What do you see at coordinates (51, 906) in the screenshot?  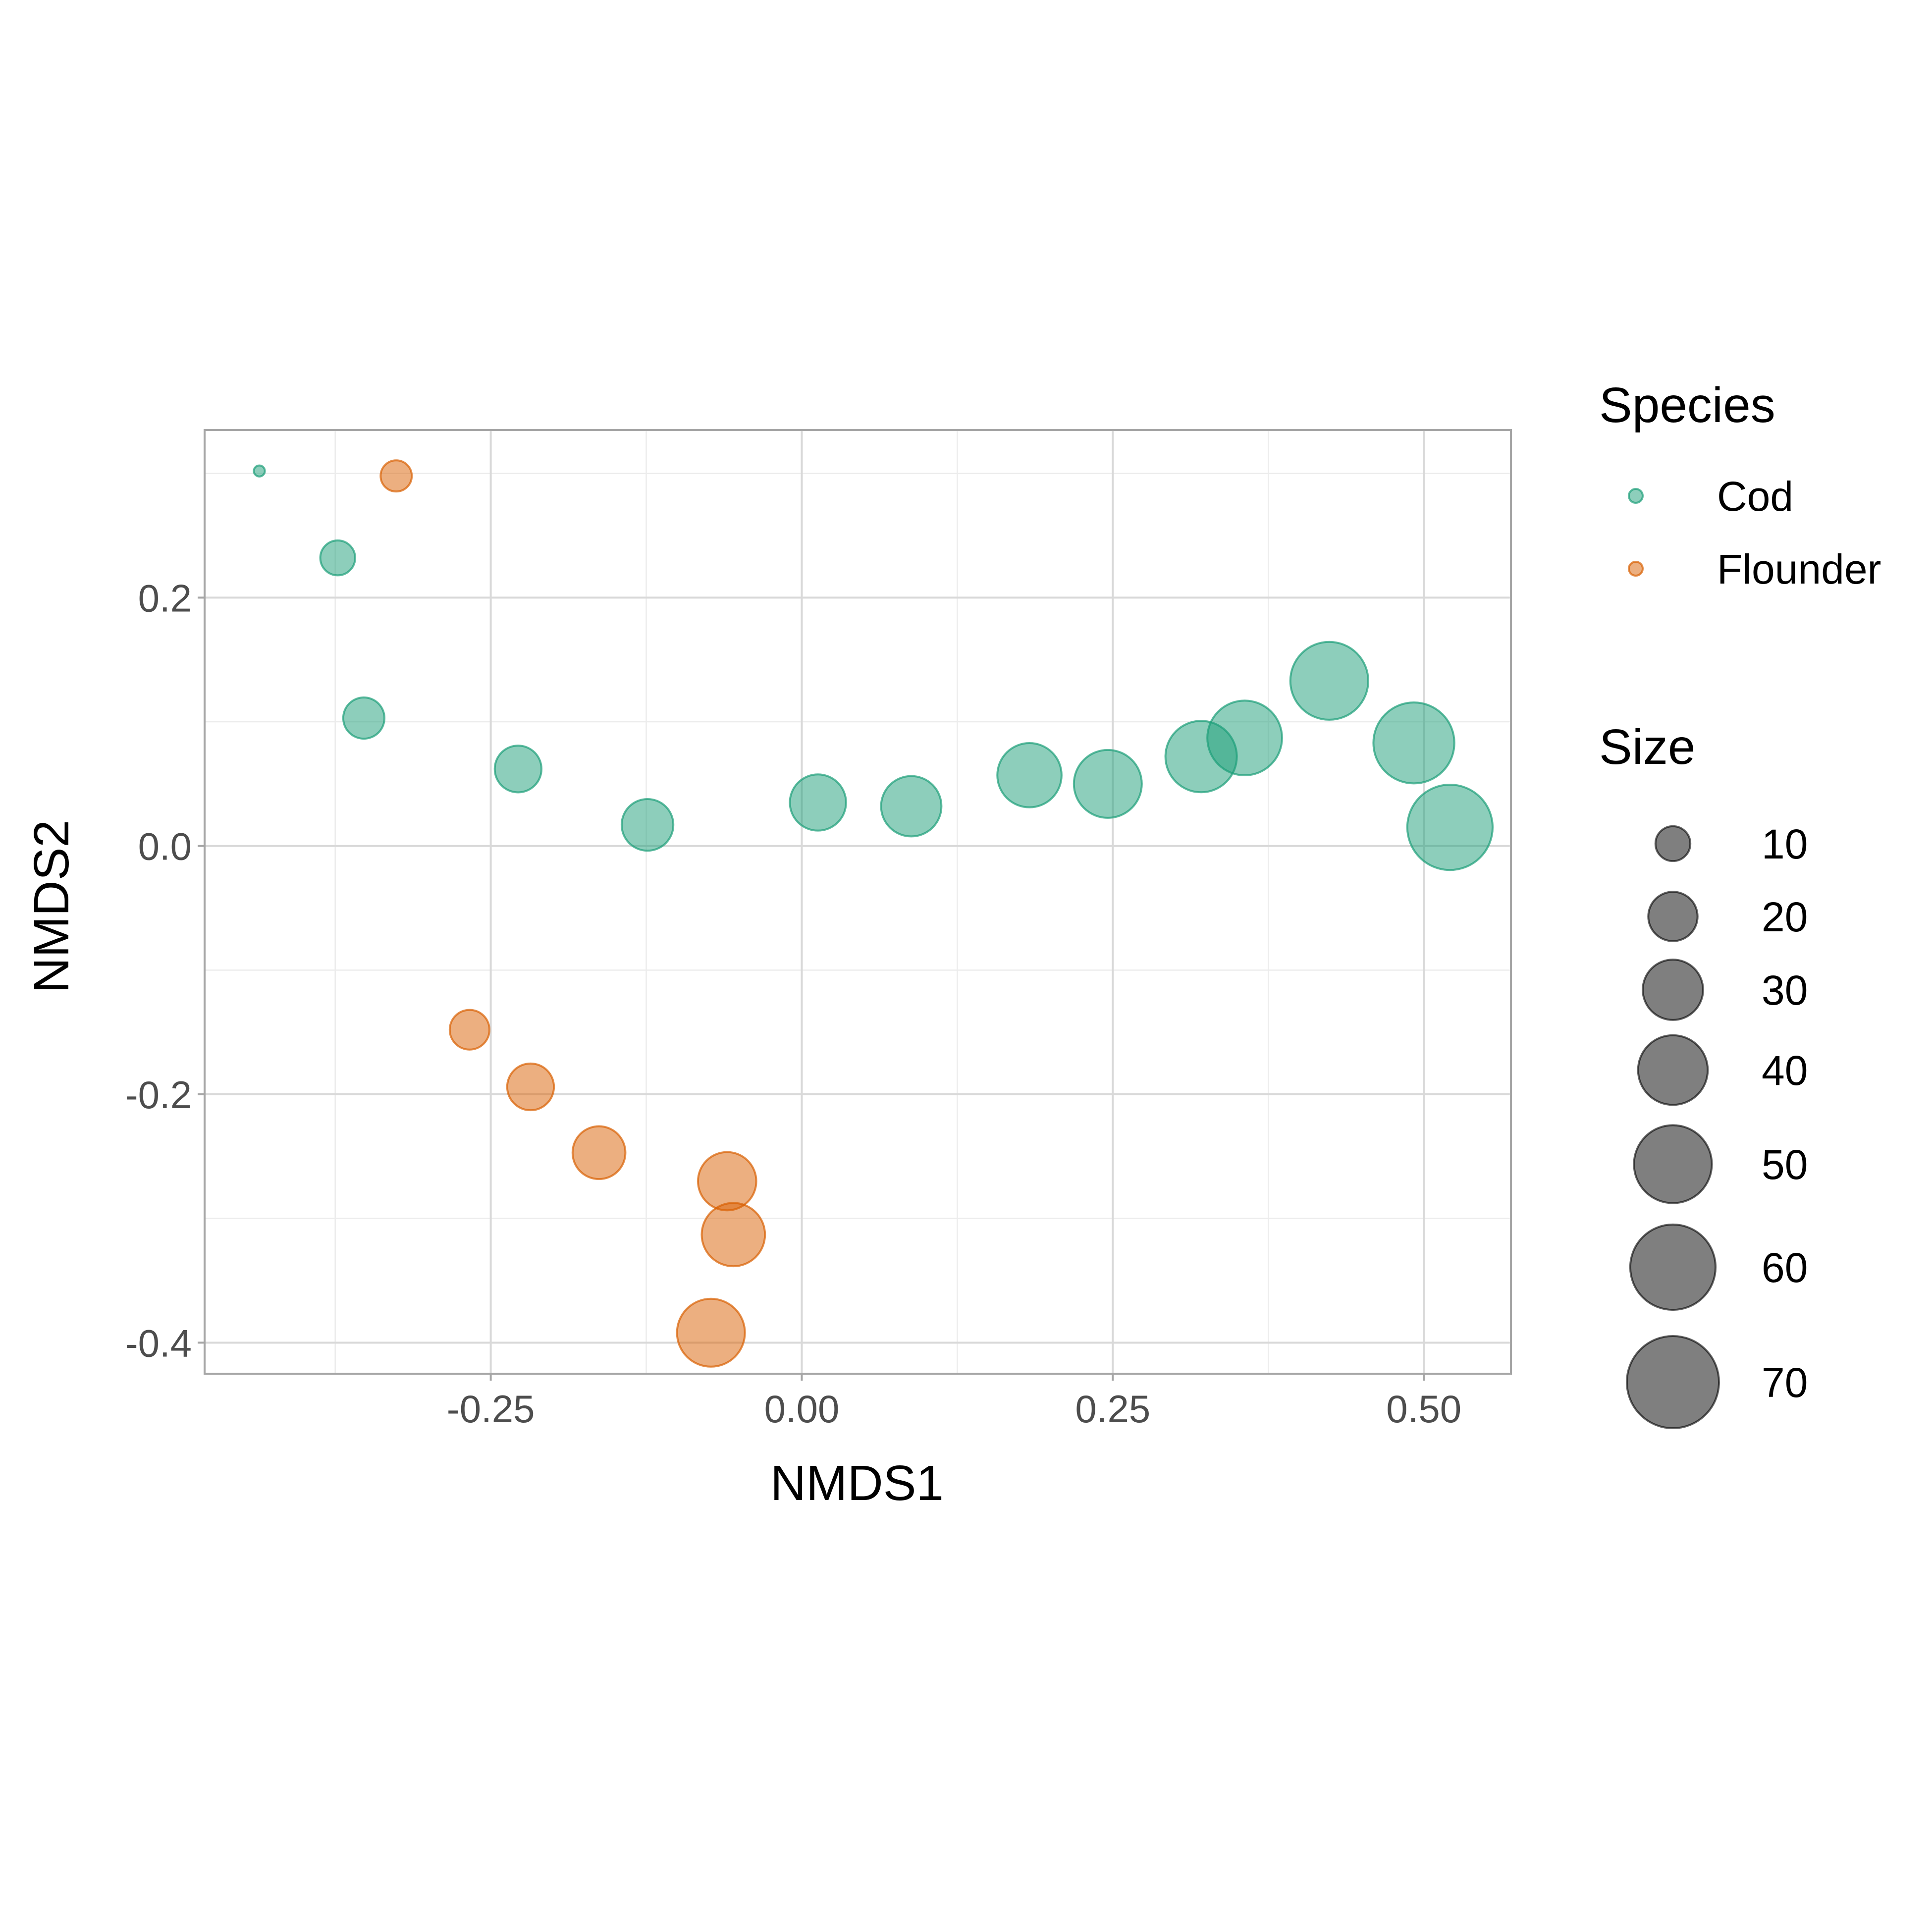 I see `y-axis-title: NMDS2` at bounding box center [51, 906].